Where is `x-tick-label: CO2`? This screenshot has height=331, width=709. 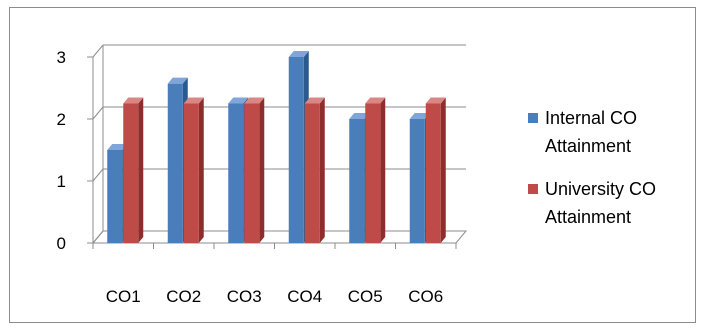 x-tick-label: CO2 is located at coordinates (183, 296).